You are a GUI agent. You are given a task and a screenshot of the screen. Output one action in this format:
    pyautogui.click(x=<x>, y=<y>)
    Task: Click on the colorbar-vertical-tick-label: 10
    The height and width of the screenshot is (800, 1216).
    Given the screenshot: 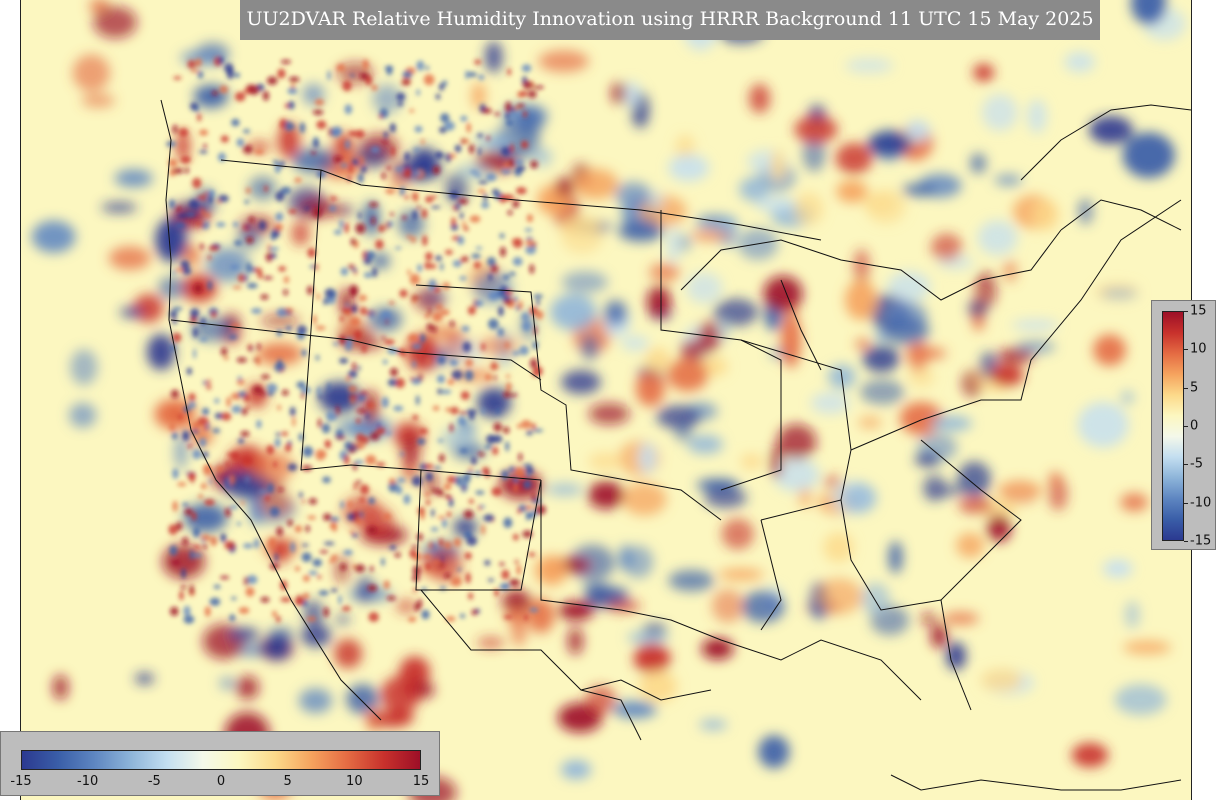 What is the action you would take?
    pyautogui.click(x=1198, y=349)
    